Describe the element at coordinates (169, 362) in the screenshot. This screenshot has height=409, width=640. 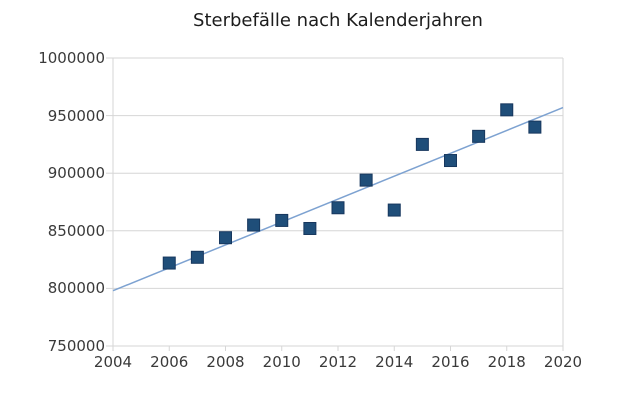
I see `x-tick-label: 2006` at that location.